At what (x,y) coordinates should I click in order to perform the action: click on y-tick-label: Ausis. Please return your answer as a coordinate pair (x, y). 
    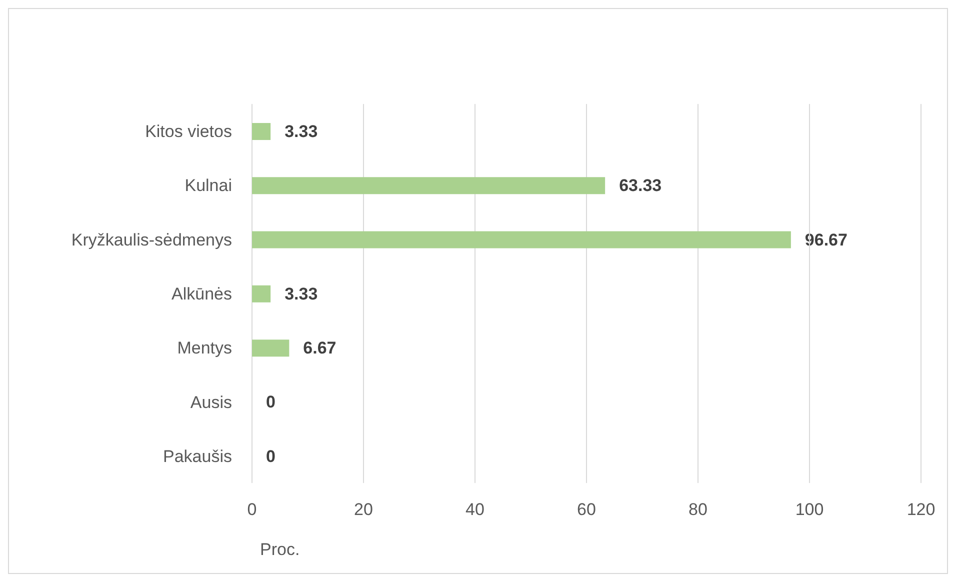
    Looking at the image, I should click on (211, 402).